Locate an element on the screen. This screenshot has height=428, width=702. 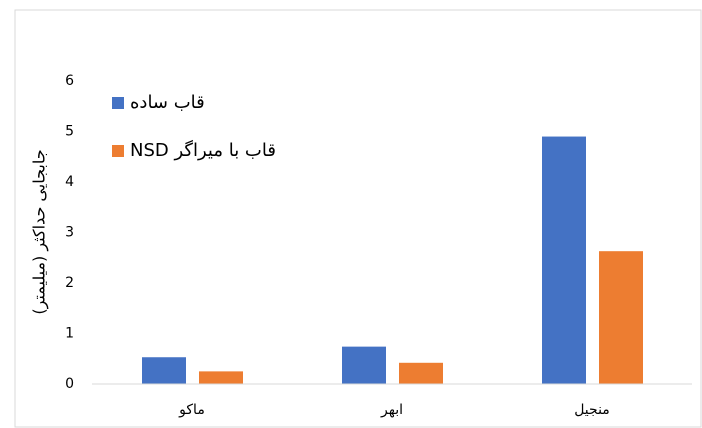
x-tick-label: ماکو is located at coordinates (191, 410).